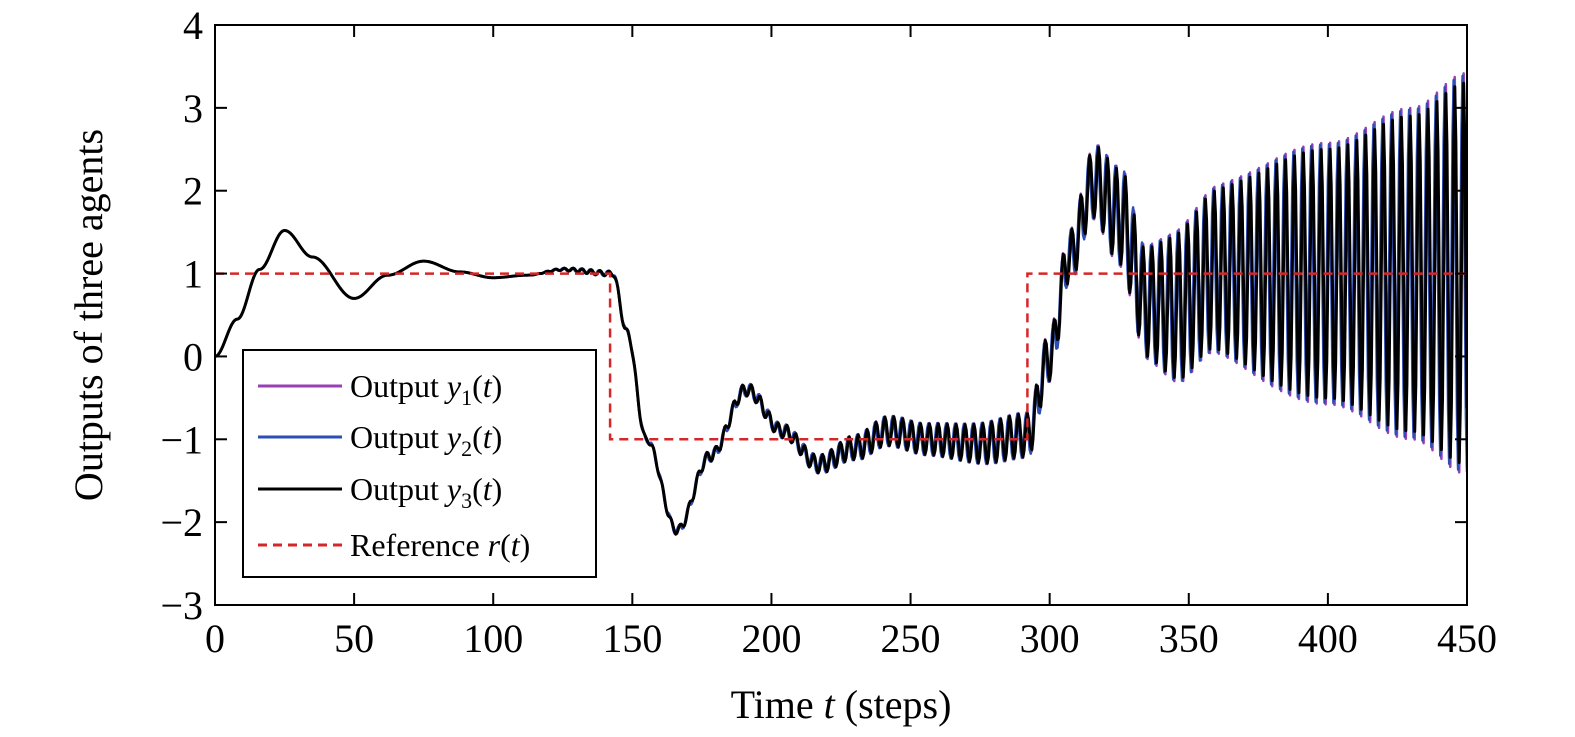 This screenshot has width=1575, height=737. Describe the element at coordinates (1467, 638) in the screenshot. I see `x-tick-label: 450` at that location.